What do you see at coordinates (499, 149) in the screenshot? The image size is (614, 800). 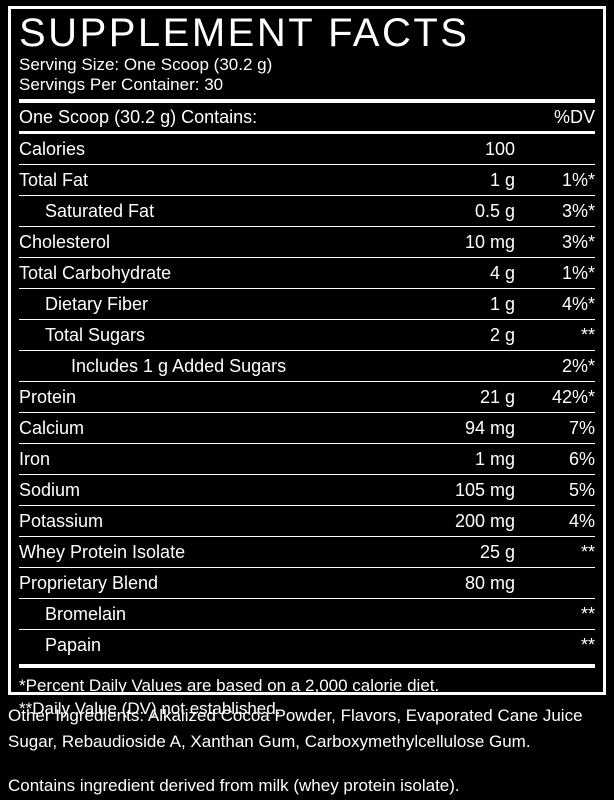 I see `nutrient-amount: 100` at bounding box center [499, 149].